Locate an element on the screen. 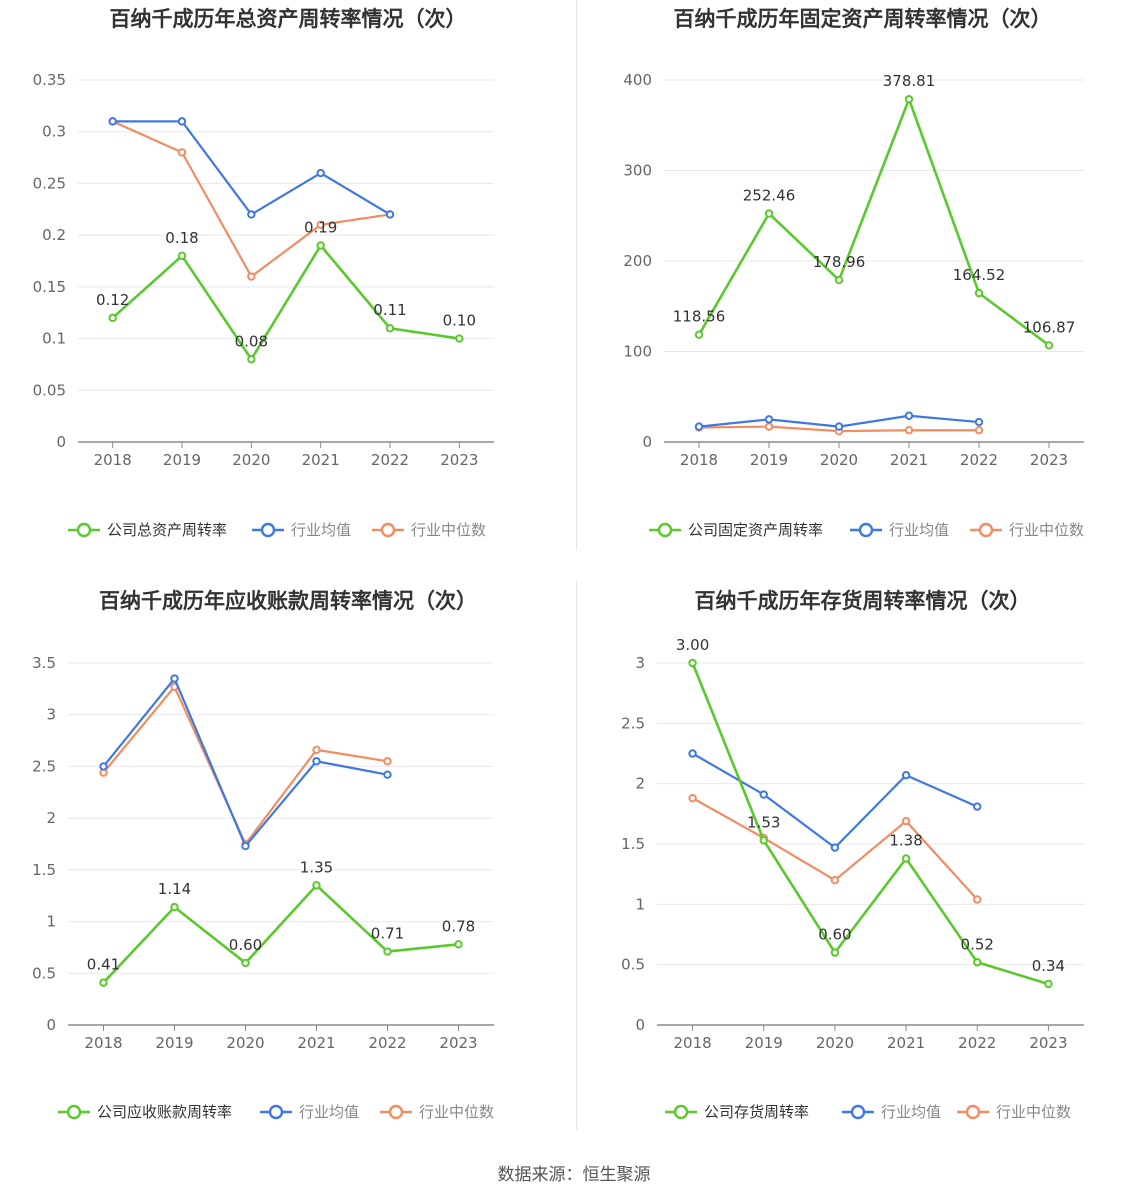  legend-item-company: 公司存货周转率 is located at coordinates (737, 1112).